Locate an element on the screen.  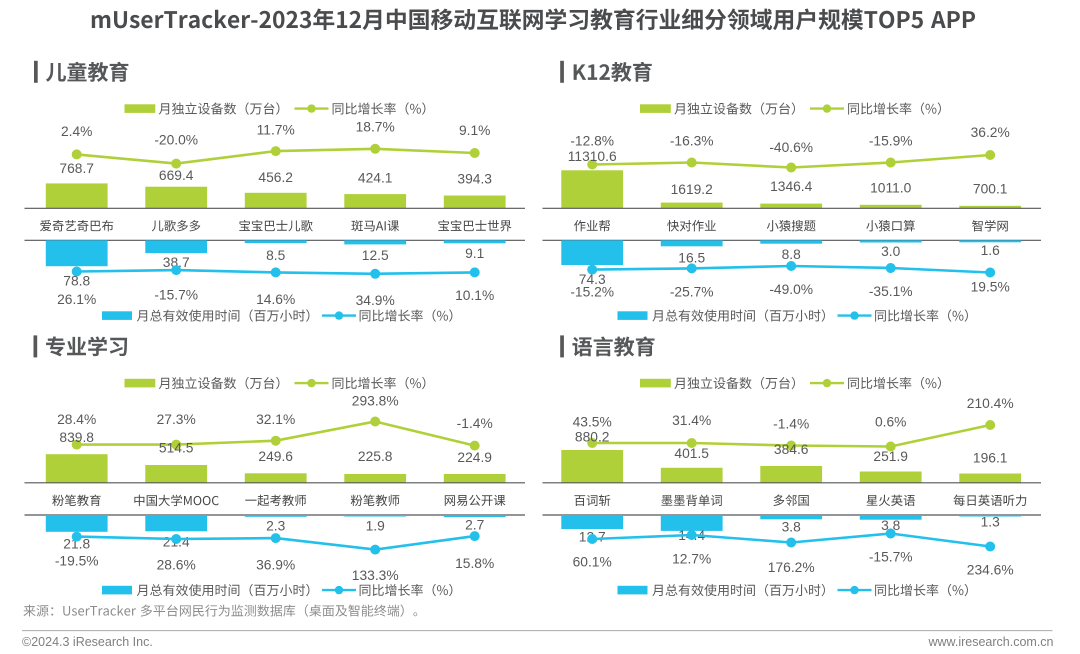
svg-text: -12.8% is located at coordinates (592, 141).